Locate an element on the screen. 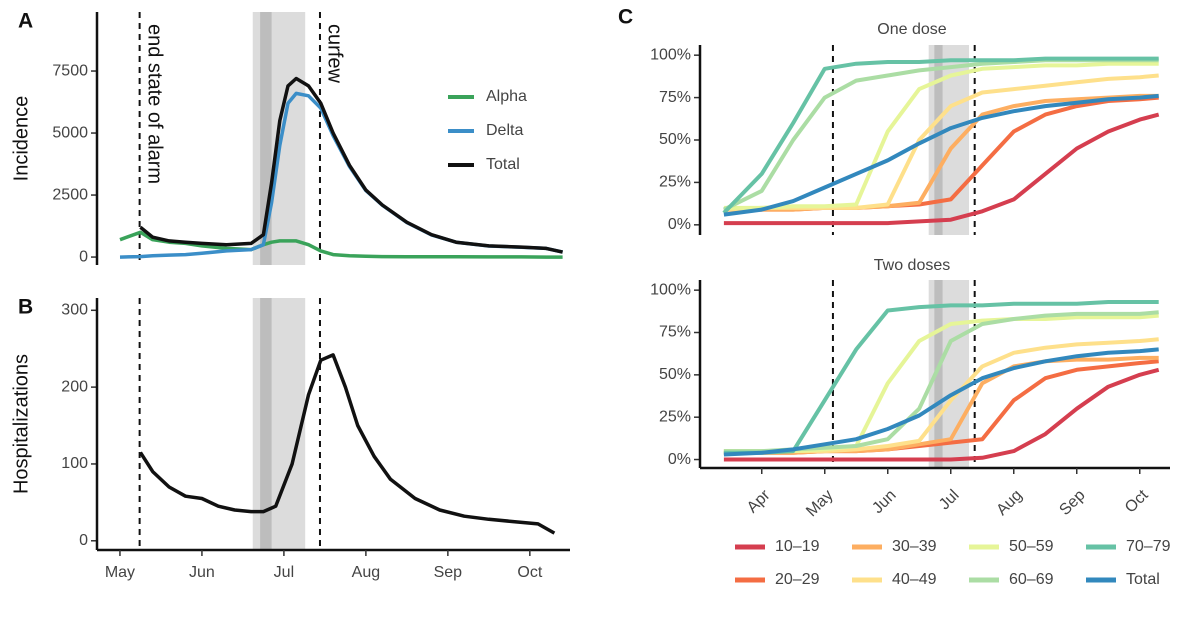  y-axis-title: Incidence is located at coordinates (21, 139).